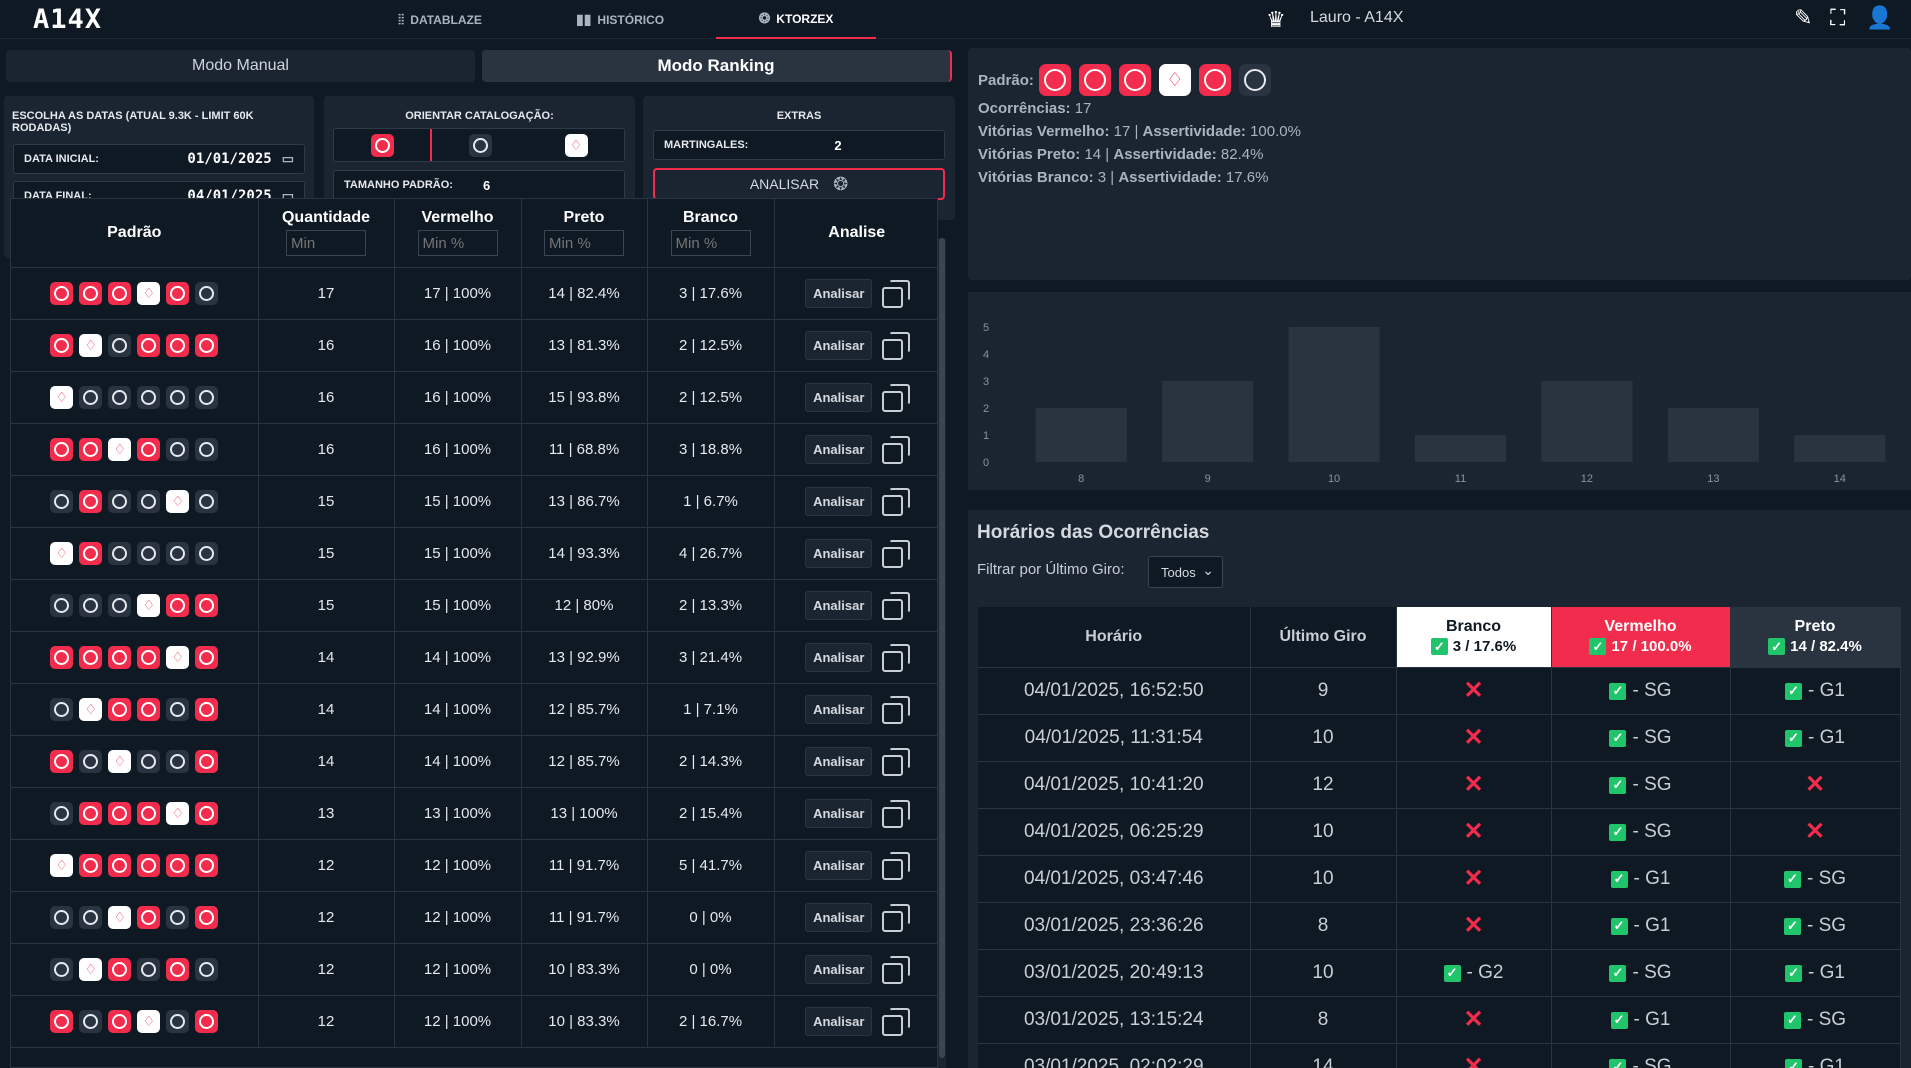  Describe the element at coordinates (240, 66) in the screenshot. I see `mode-manual-button: Modo Manual` at that location.